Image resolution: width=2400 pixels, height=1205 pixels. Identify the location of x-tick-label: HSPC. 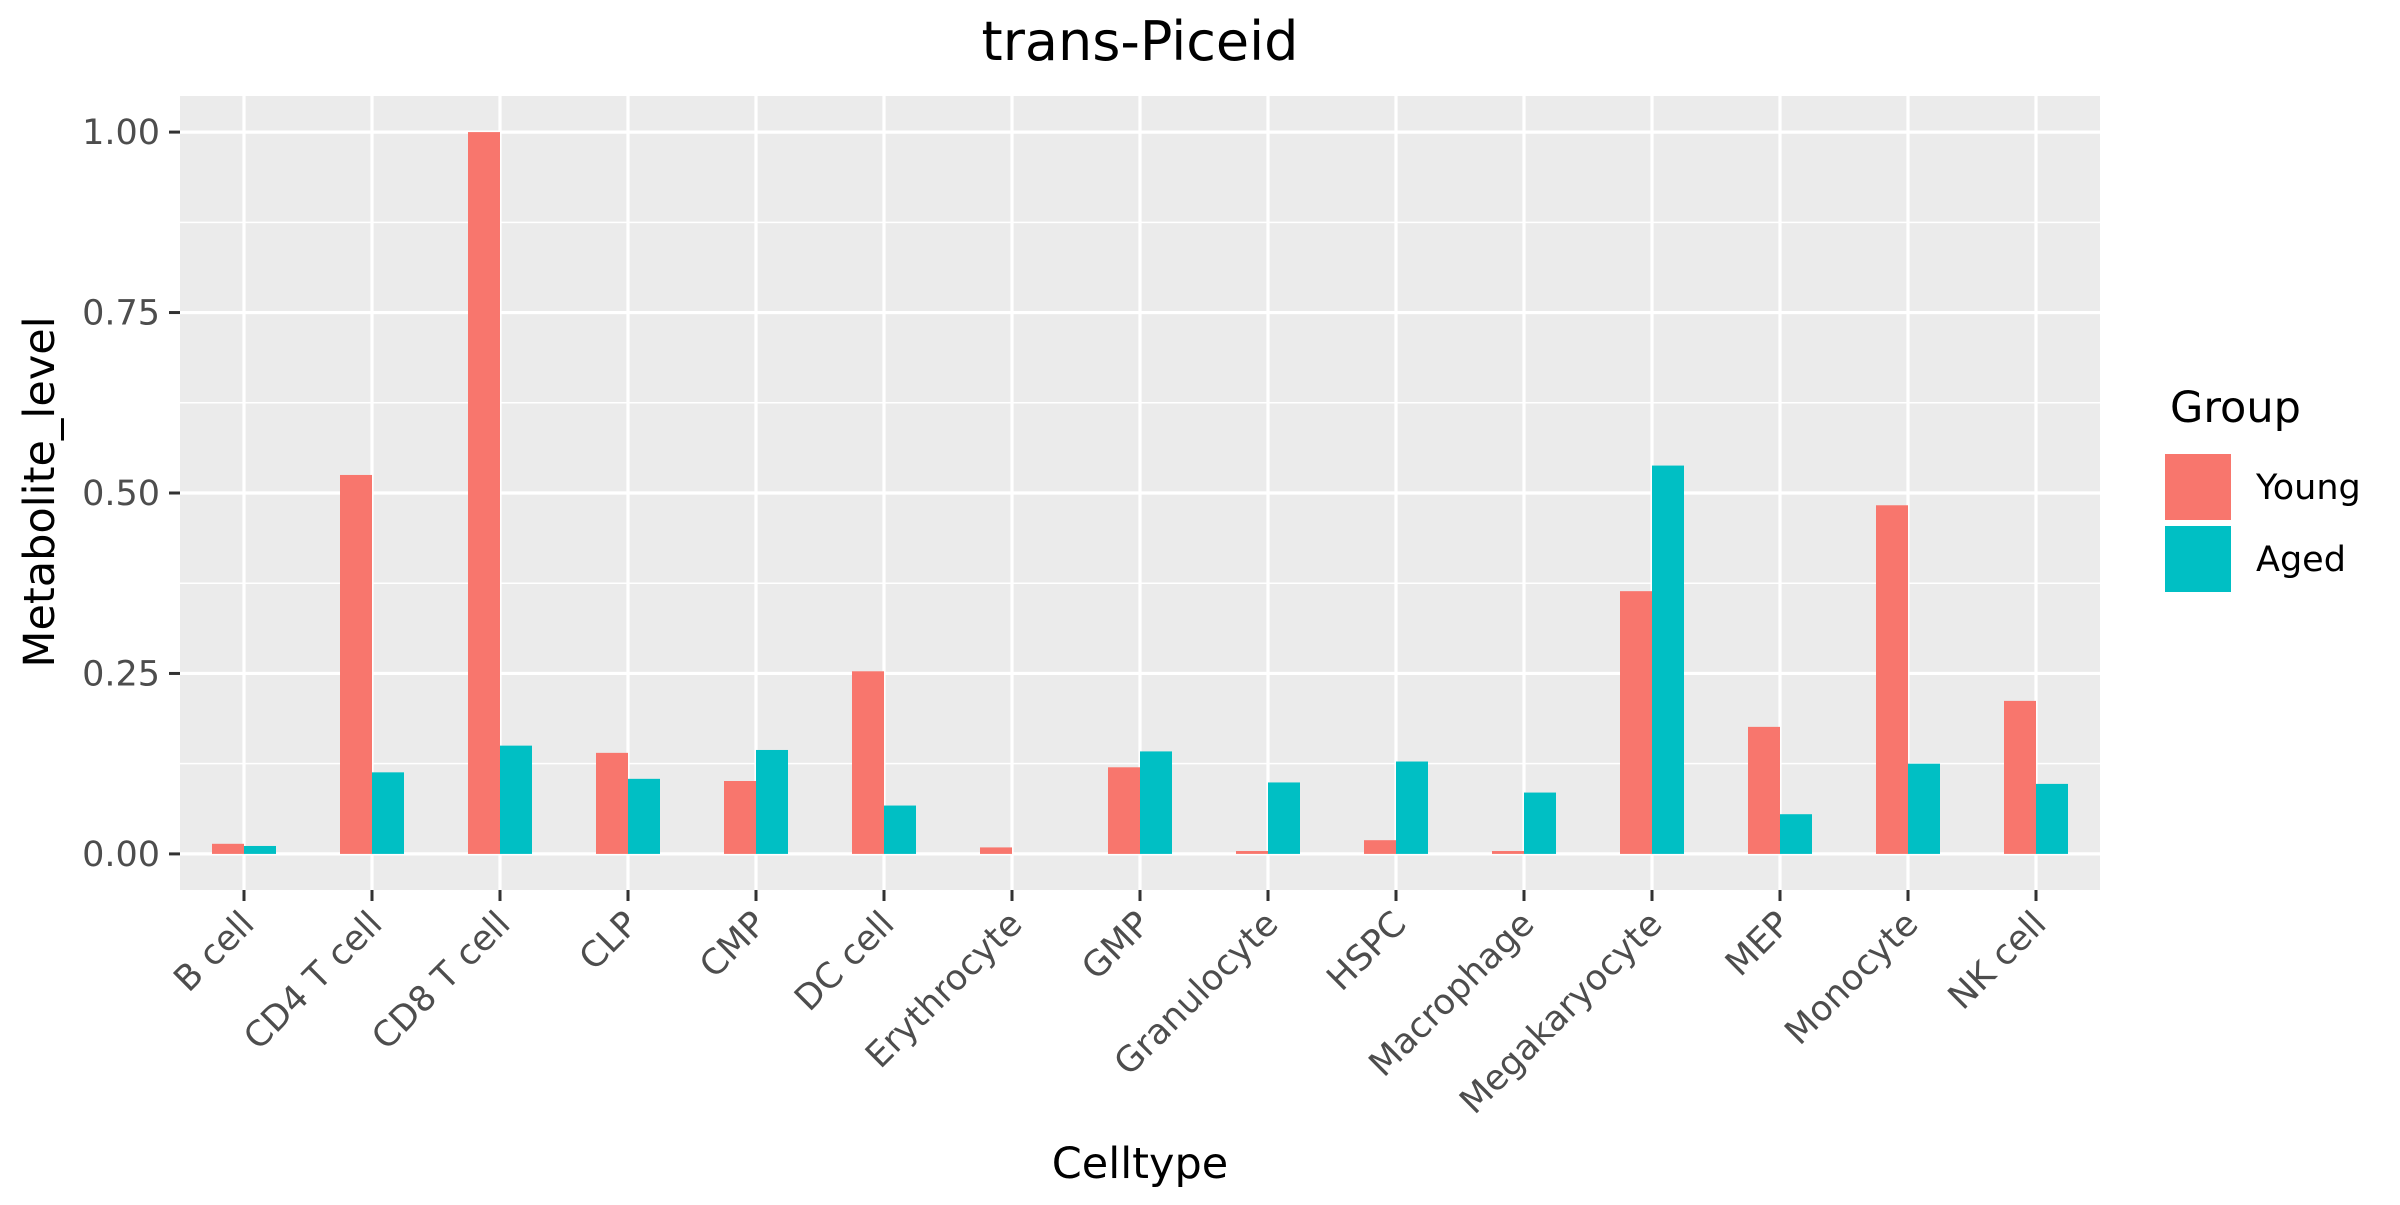
(1367, 951).